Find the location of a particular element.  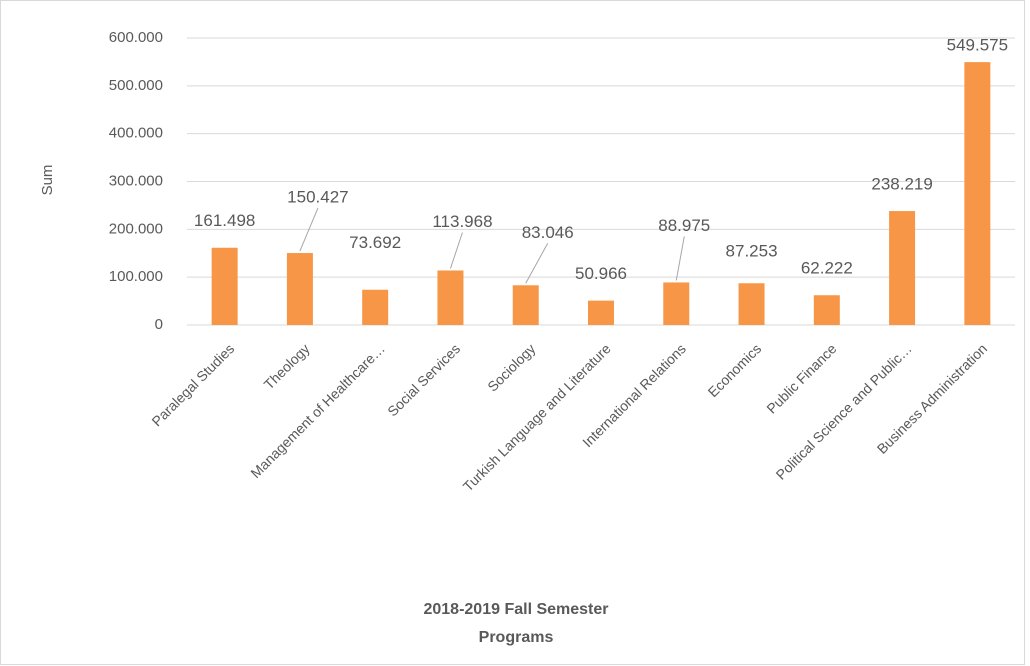

data-label: 62.222 is located at coordinates (827, 268).